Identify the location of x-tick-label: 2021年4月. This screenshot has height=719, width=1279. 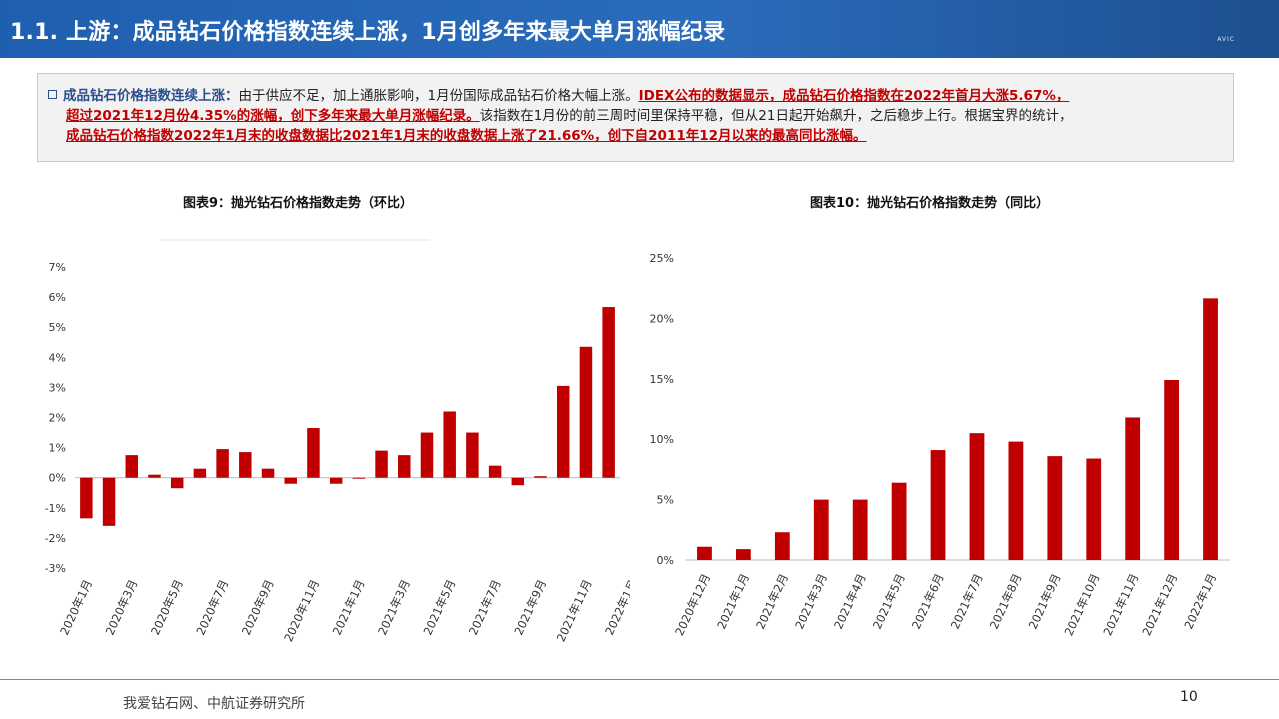
(850, 601).